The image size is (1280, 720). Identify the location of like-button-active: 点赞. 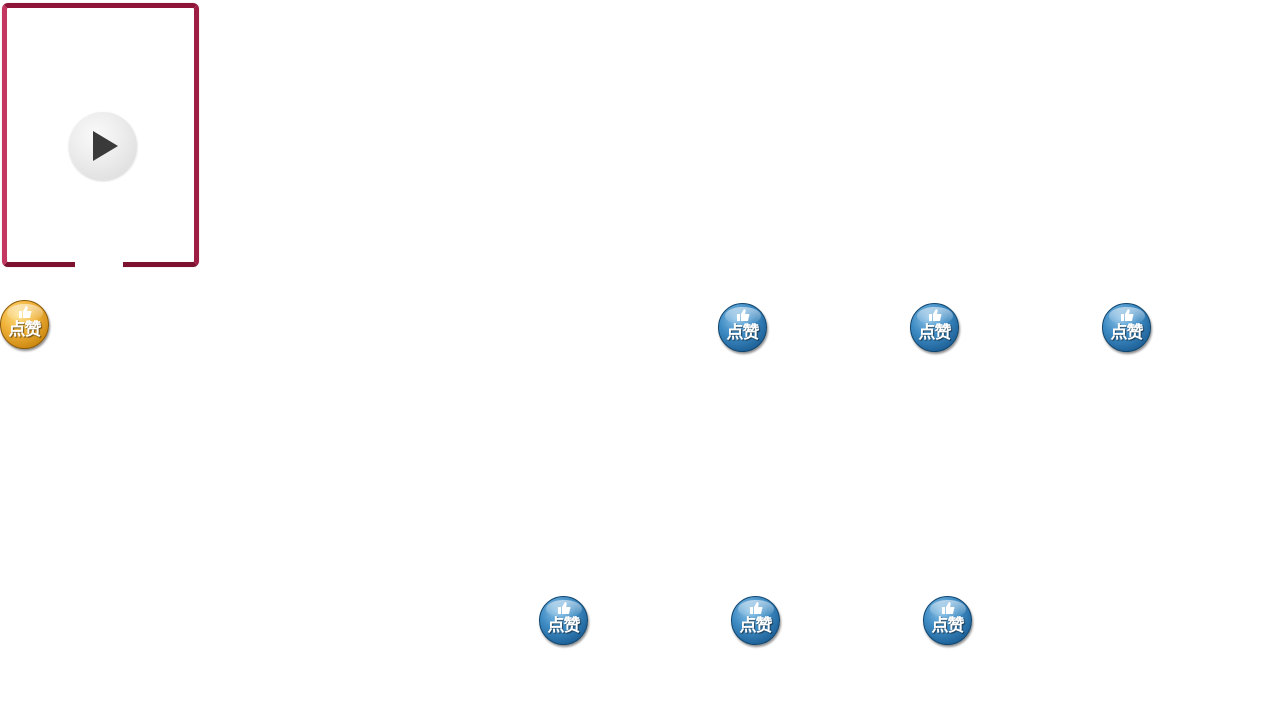
(24, 324).